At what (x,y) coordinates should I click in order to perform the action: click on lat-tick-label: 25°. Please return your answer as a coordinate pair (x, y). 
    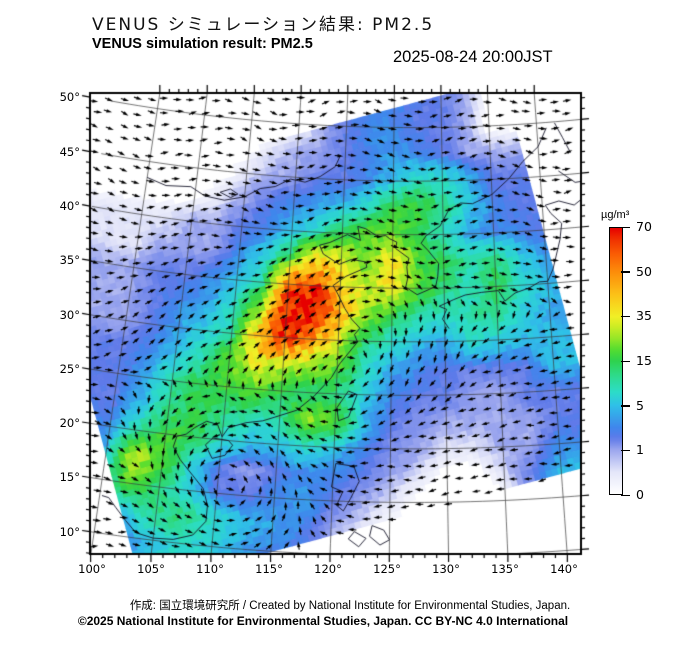
    Looking at the image, I should click on (69, 369).